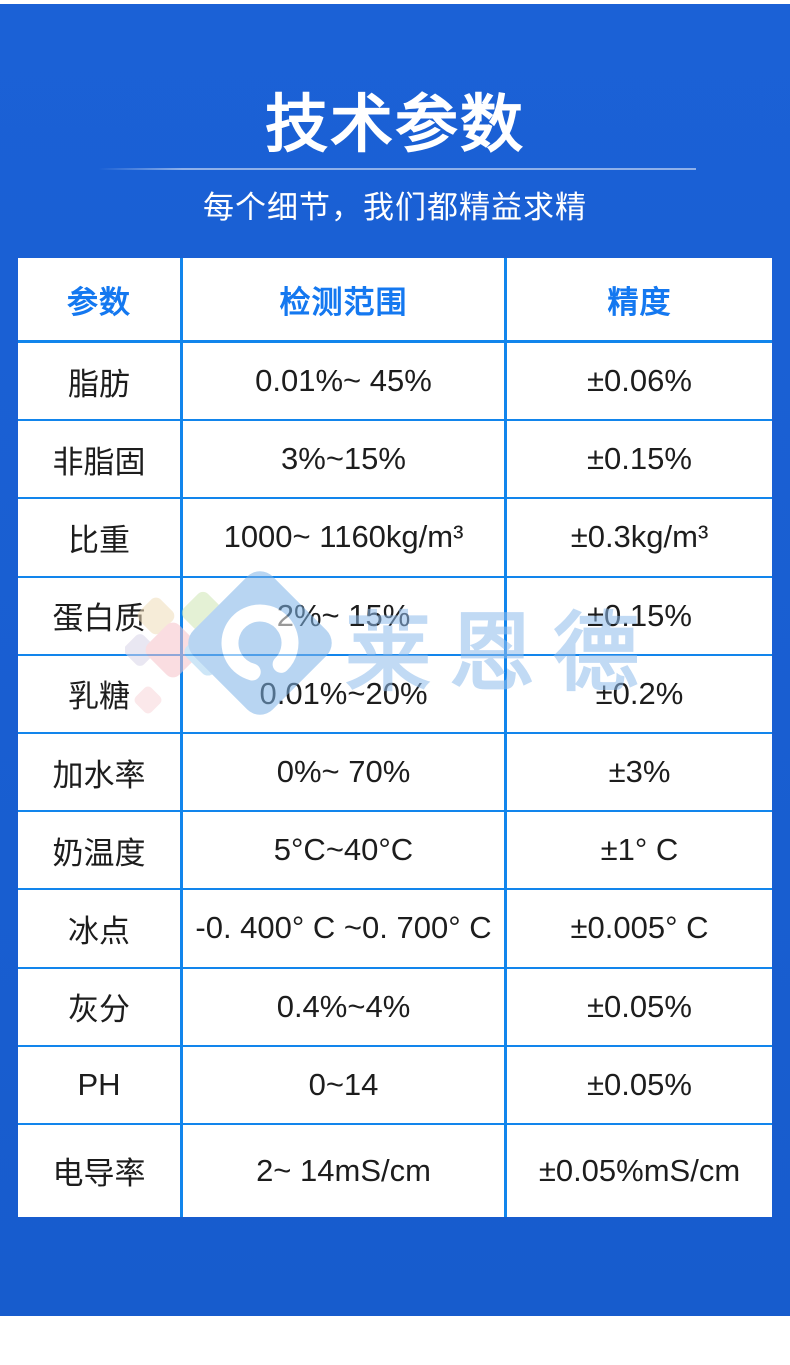 This screenshot has height=1365, width=790. Describe the element at coordinates (100, 538) in the screenshot. I see `param-cell: 比重` at that location.